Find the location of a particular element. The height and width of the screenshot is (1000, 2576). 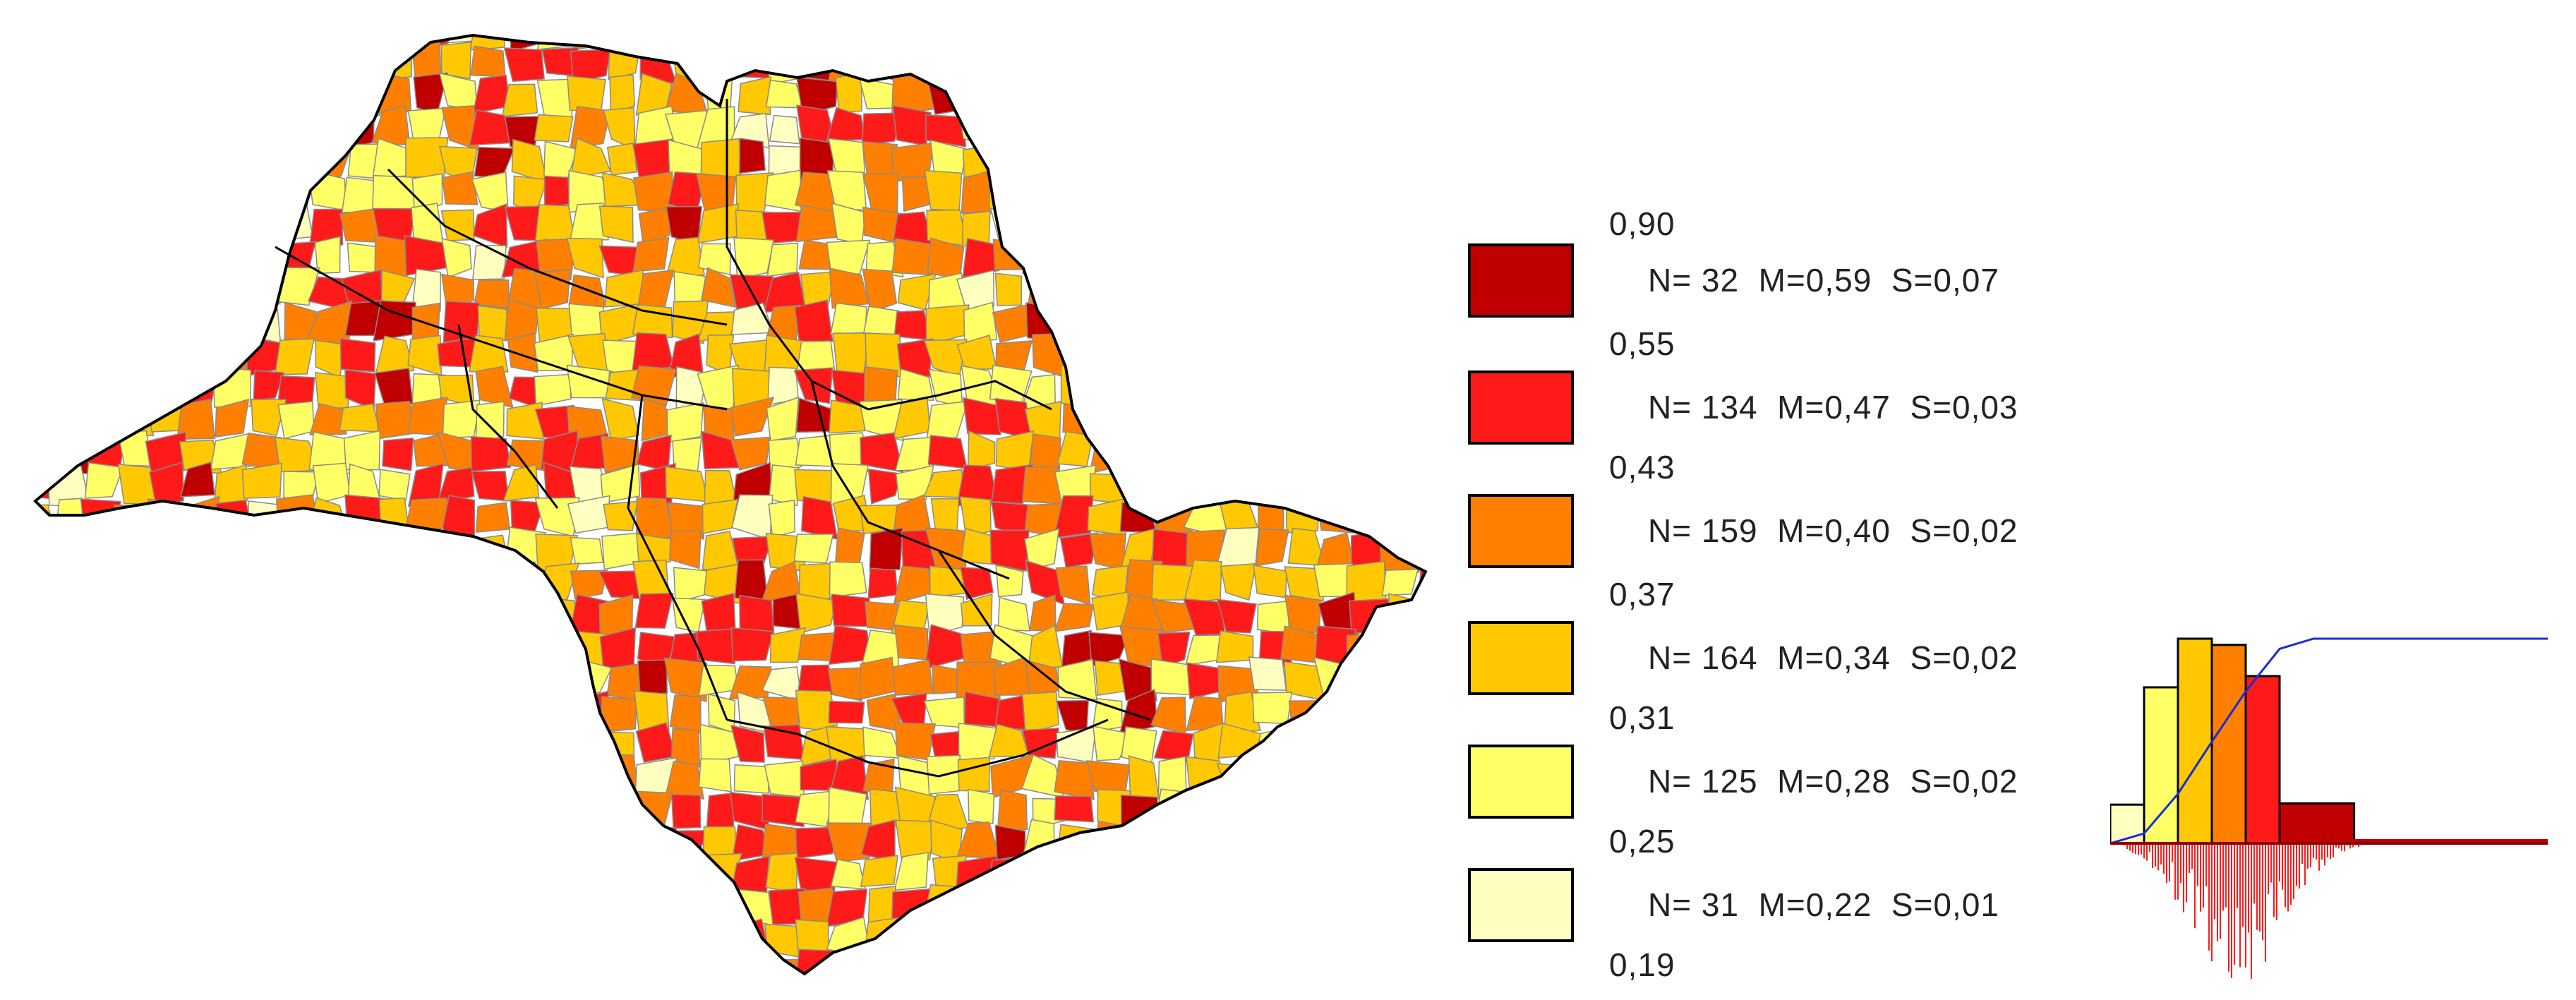

legend-class-stats: N= 32 M=0,59 S=0,07 is located at coordinates (1823, 280).